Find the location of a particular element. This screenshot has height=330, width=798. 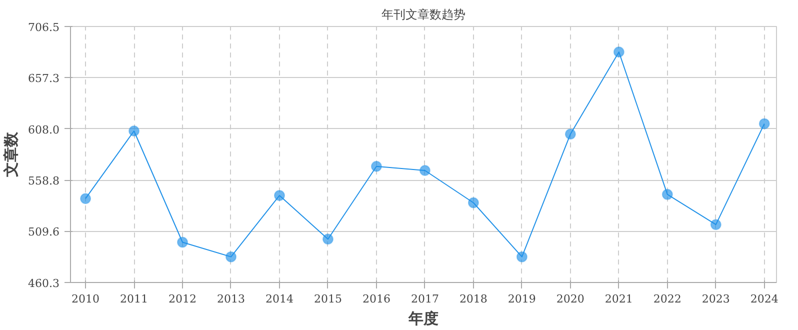

x-tick-label: 2010 is located at coordinates (86, 299).